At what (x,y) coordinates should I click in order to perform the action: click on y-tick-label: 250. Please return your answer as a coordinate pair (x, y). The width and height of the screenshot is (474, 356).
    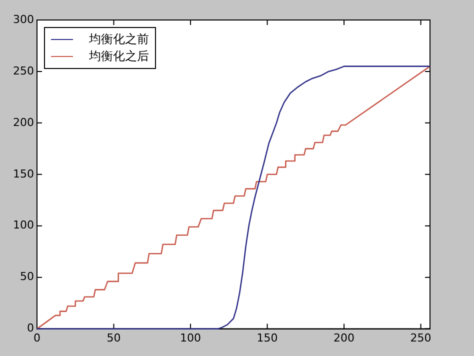
    Looking at the image, I should click on (23, 71).